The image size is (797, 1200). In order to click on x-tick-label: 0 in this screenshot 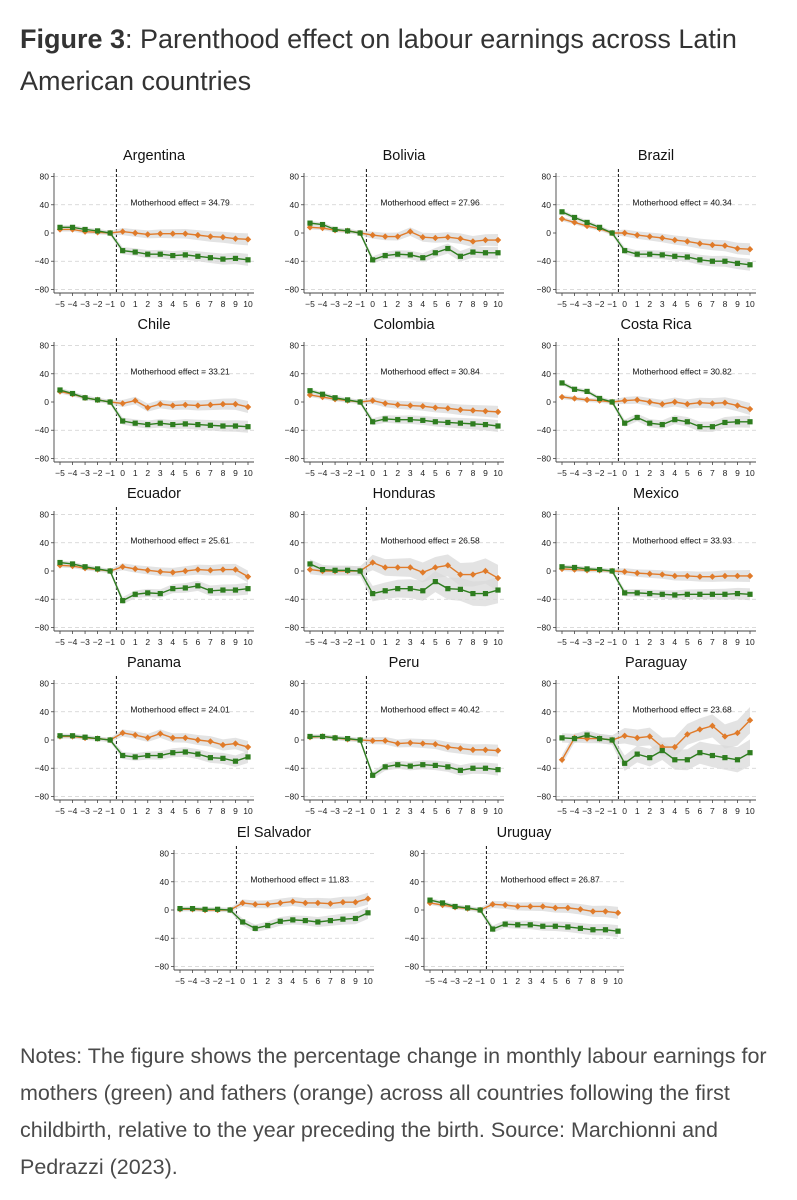, I will do `click(624, 811)`.